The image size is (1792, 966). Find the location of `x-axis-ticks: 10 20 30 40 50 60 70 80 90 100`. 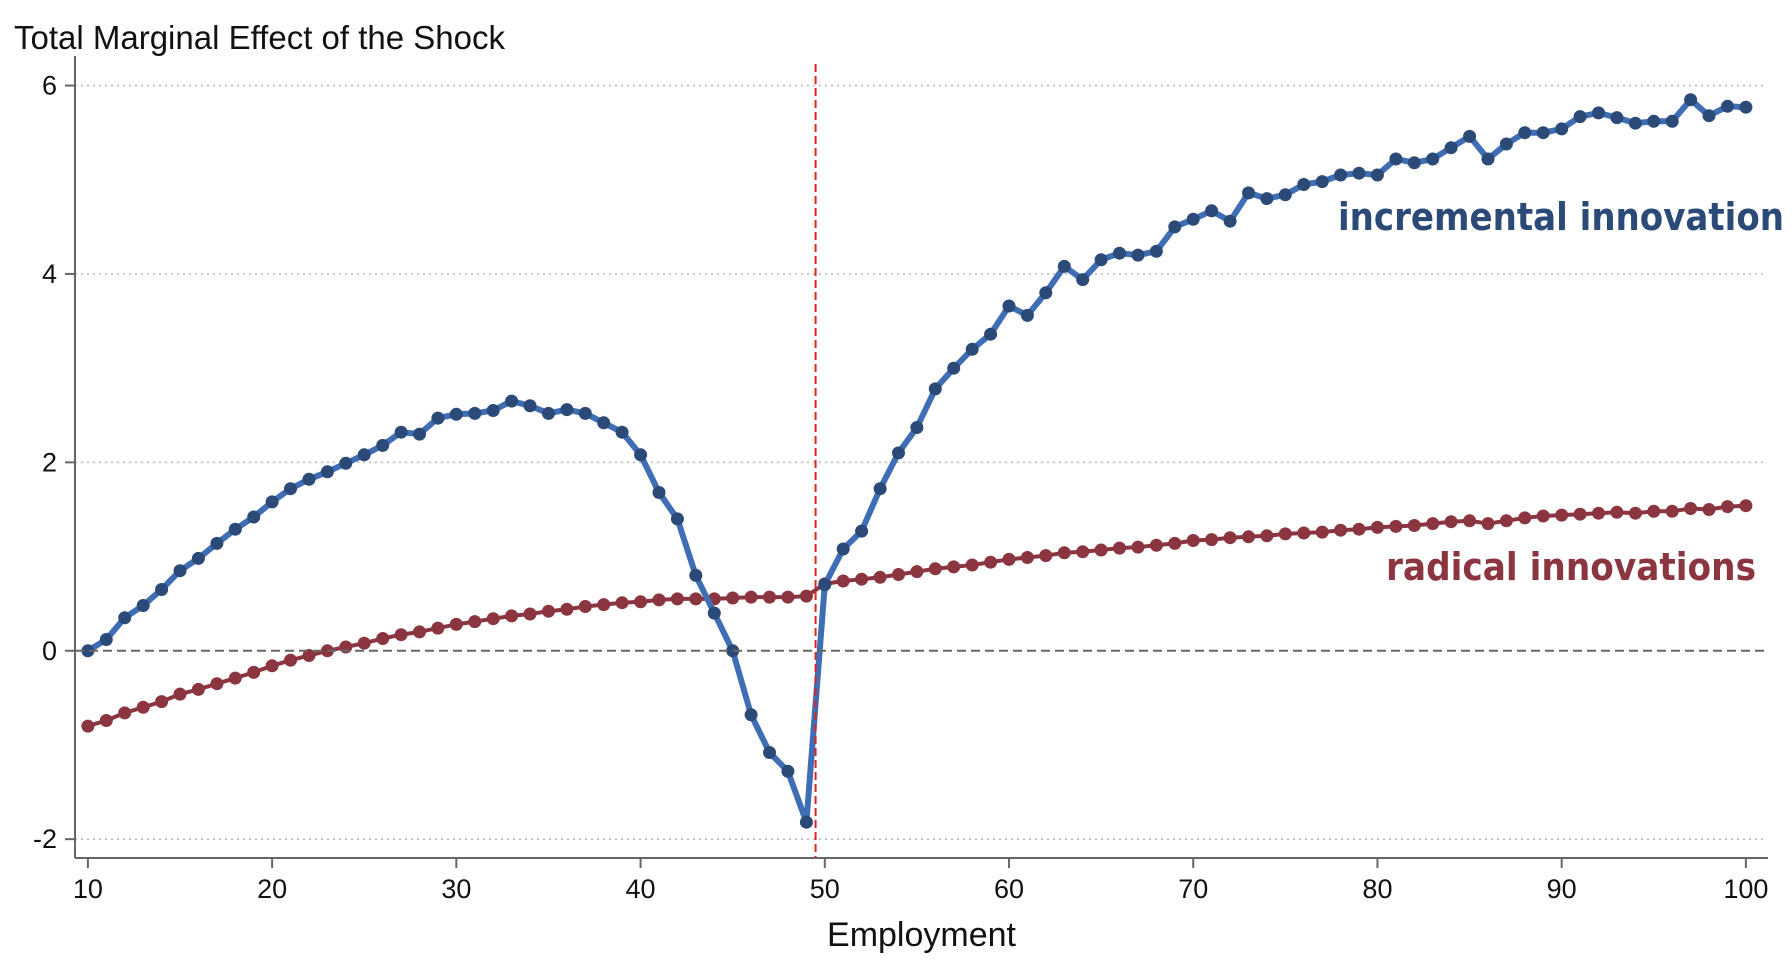

x-axis-ticks: 10 20 30 40 50 60 70 80 90 100 is located at coordinates (920, 881).